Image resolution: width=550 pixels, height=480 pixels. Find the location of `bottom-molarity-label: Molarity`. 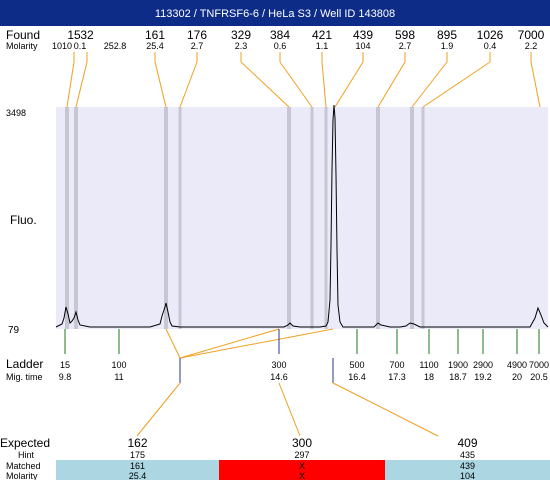

bottom-molarity-label: Molarity is located at coordinates (22, 475).